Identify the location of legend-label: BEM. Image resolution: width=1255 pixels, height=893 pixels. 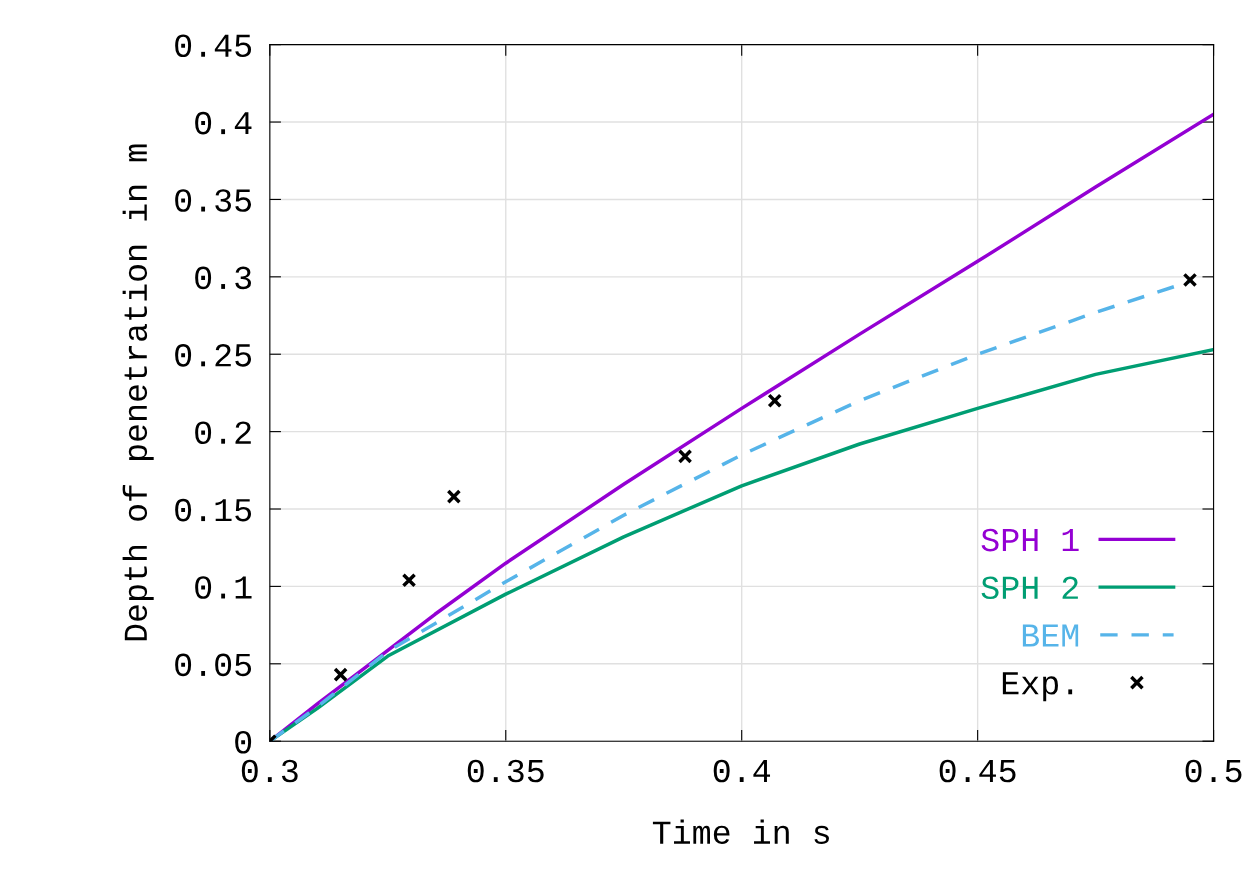
(1050, 635).